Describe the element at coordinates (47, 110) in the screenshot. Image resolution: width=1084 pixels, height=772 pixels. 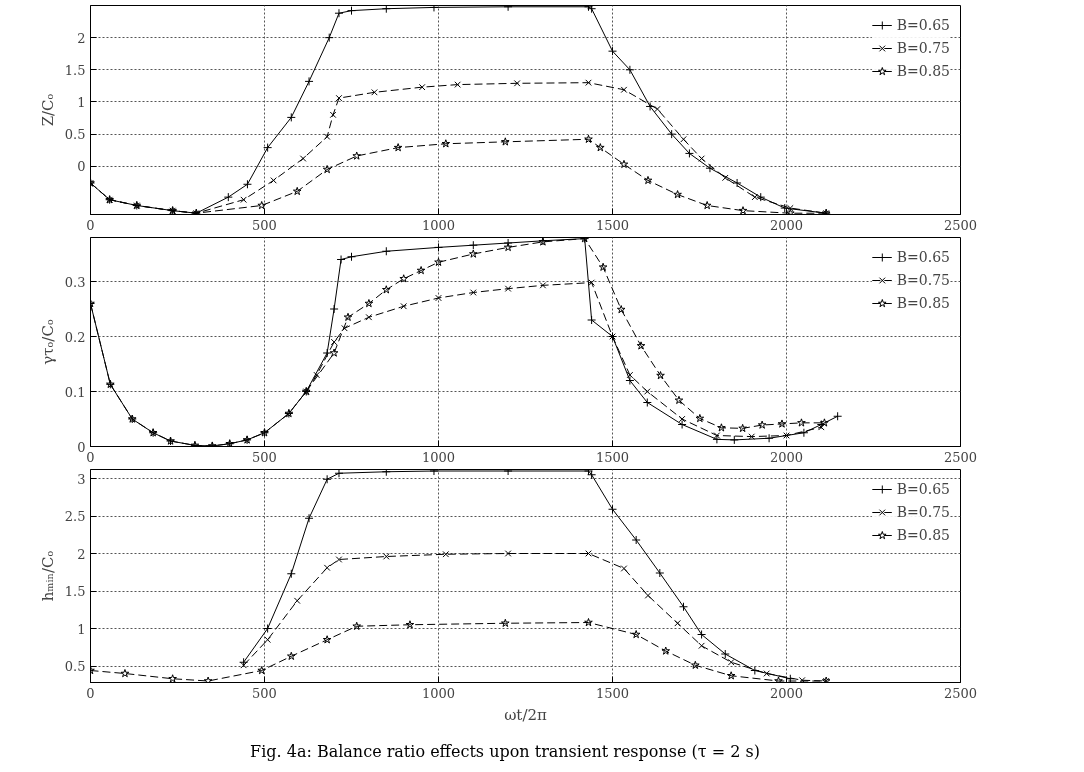
I see `y-axis-title: Z/Cₒ` at that location.